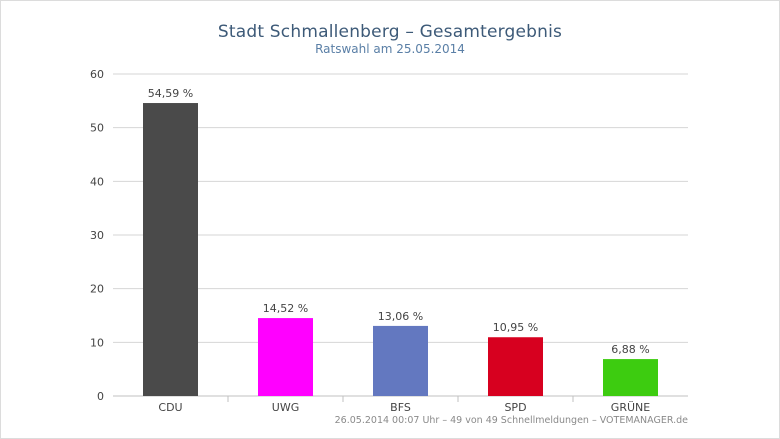 This screenshot has width=780, height=439. I want to click on x-tick-label: GRÜNE, so click(630, 407).